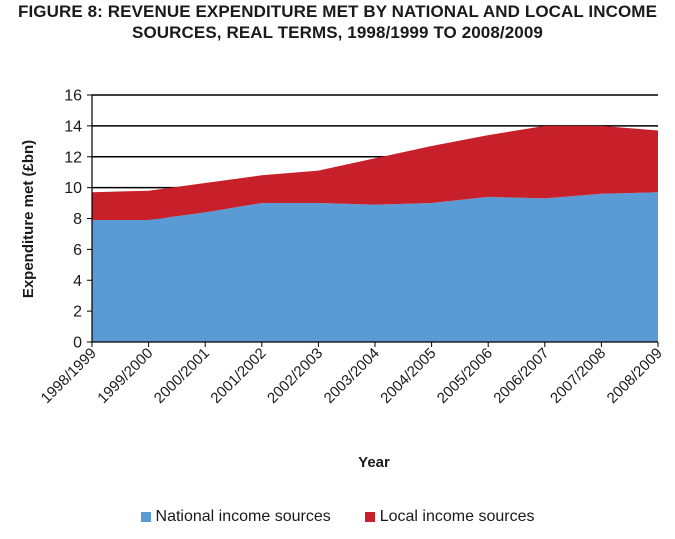  I want to click on y-tick-labels: 0 2 4 6 8 10 12 14 16, so click(73, 220).